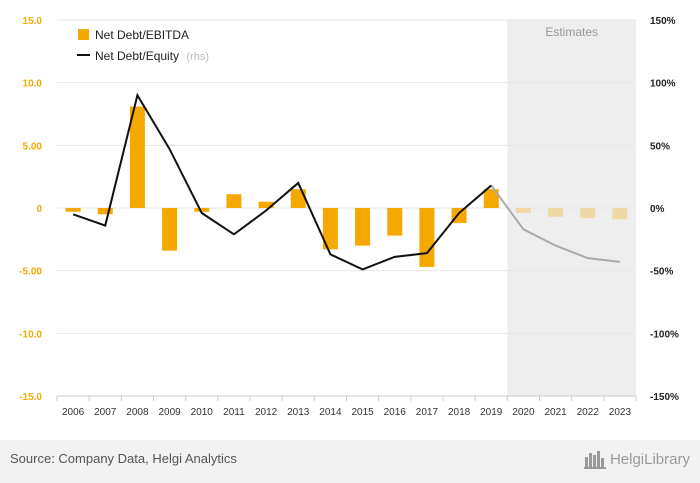  Describe the element at coordinates (663, 84) in the screenshot. I see `y-right-tick-label: 100%` at that location.